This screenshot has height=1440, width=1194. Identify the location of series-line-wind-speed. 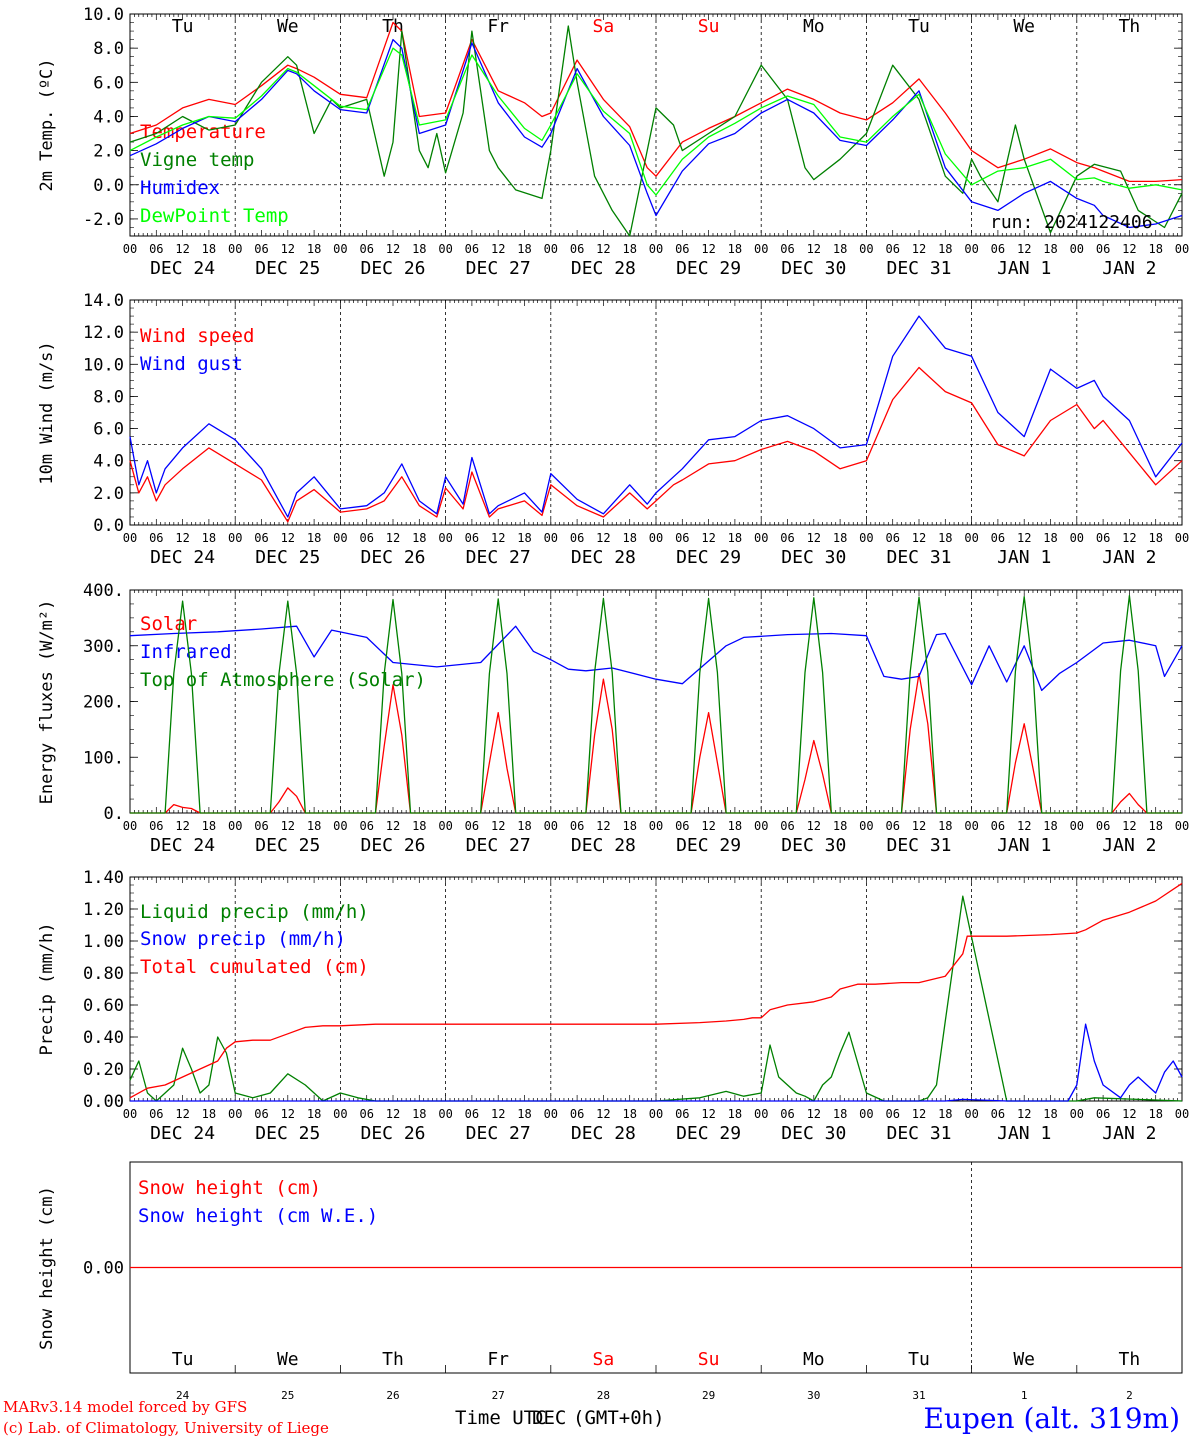
(656, 444).